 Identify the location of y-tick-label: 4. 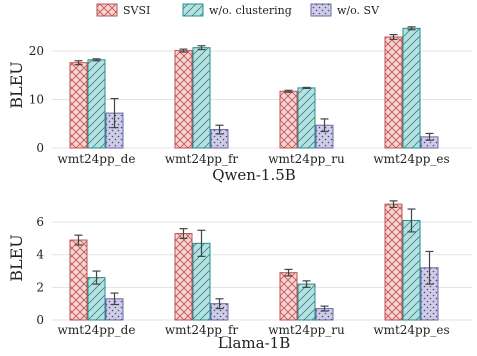
(40, 255).